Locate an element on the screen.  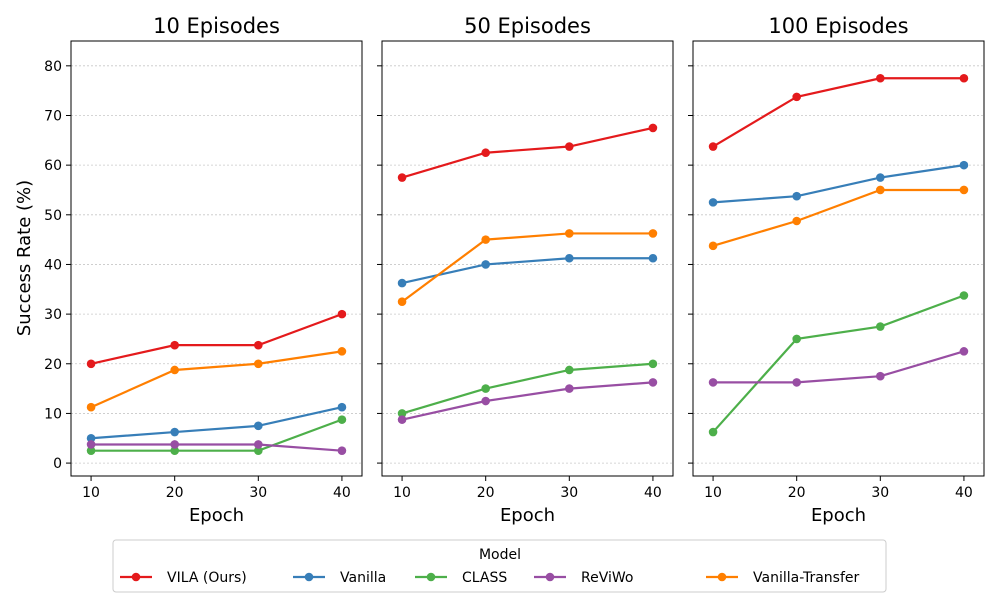
y-tick-label: 80 is located at coordinates (53, 67).